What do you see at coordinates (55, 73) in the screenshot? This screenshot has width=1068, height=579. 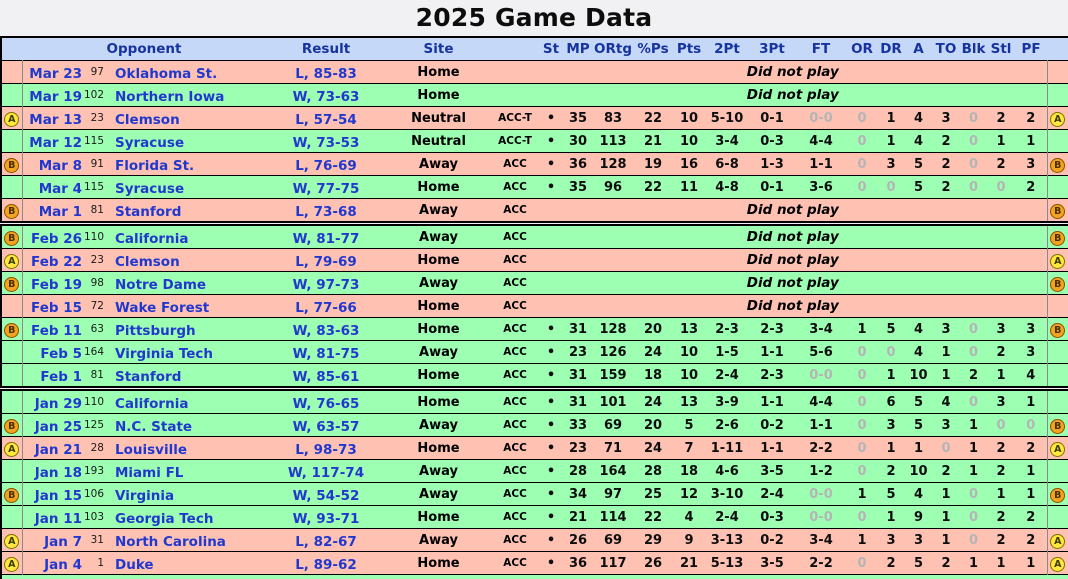 I see `game-date-link: Mar 23` at bounding box center [55, 73].